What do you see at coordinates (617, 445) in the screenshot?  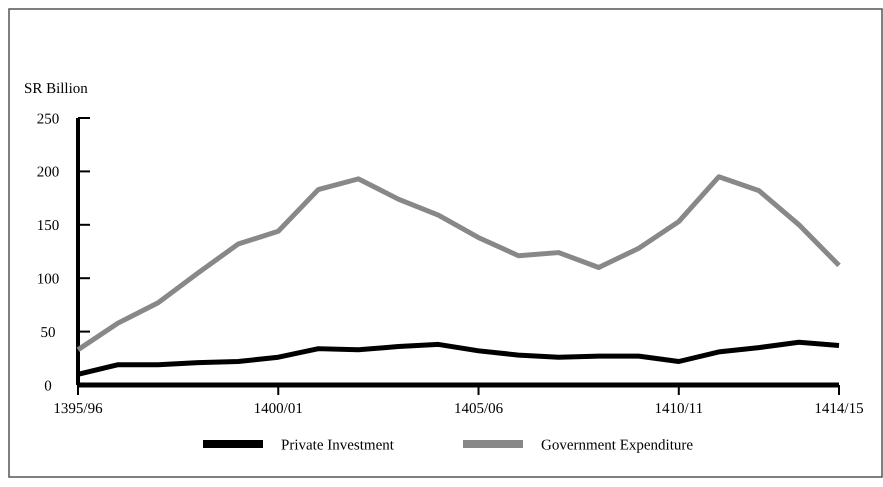 I see `legend-label: Government Expenditure` at bounding box center [617, 445].